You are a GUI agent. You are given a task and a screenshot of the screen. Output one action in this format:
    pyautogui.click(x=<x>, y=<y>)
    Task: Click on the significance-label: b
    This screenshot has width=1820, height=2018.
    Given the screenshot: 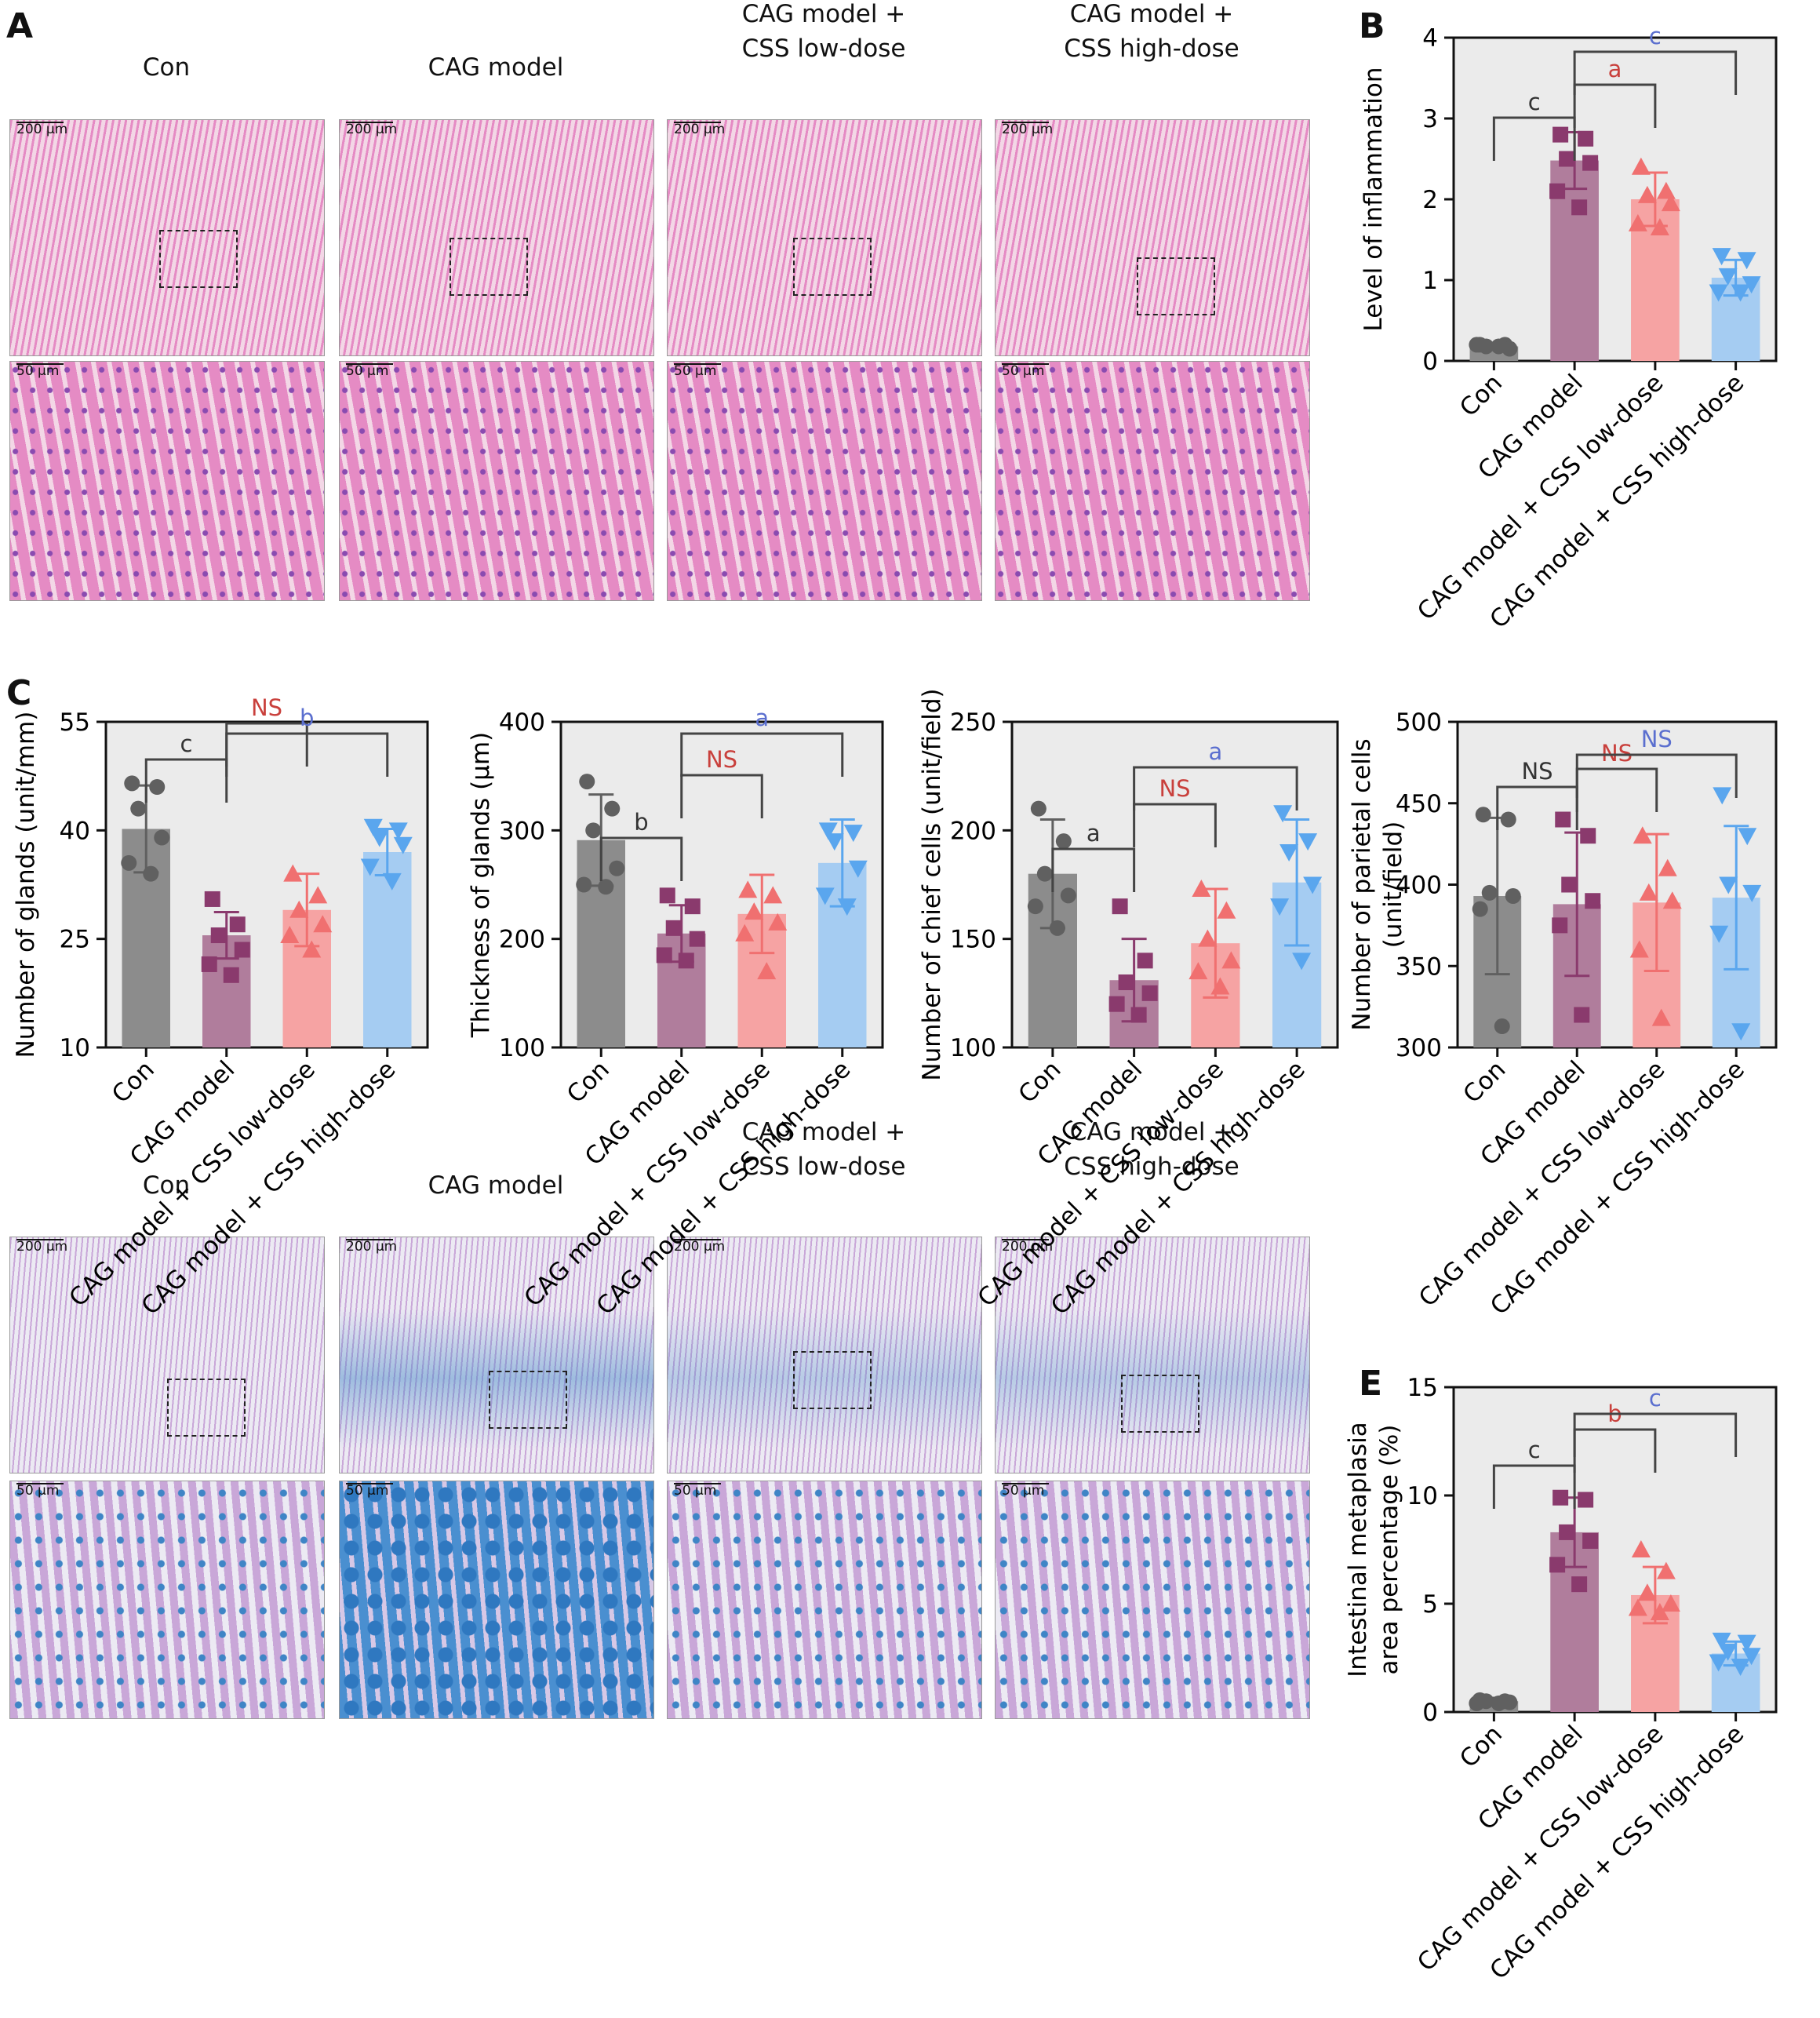 What is the action you would take?
    pyautogui.click(x=641, y=823)
    